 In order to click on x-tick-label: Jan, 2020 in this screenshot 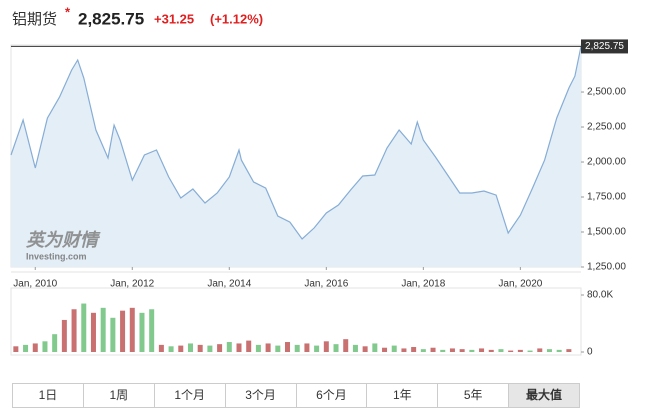, I will do `click(520, 284)`.